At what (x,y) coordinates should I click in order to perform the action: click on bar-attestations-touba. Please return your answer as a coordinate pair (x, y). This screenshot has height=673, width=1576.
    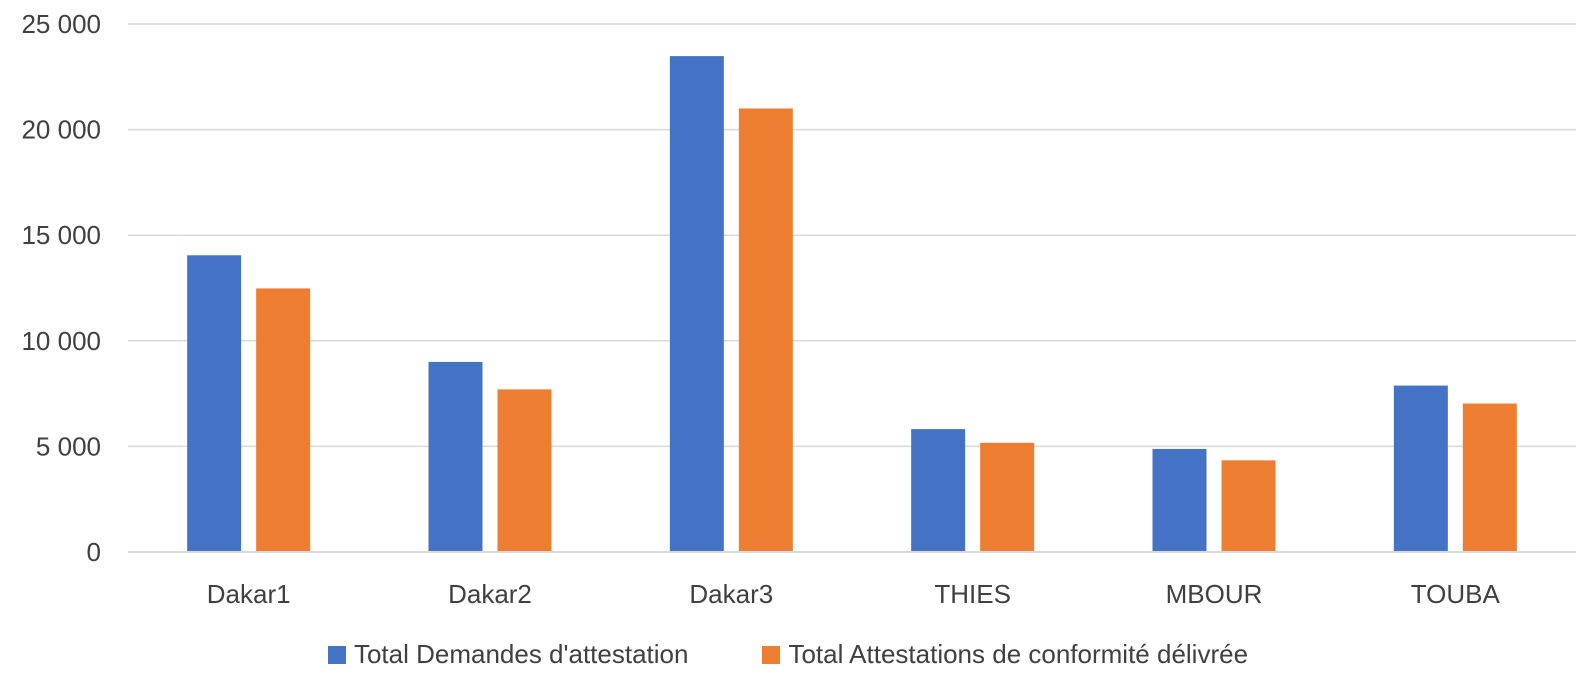
    Looking at the image, I should click on (1489, 477).